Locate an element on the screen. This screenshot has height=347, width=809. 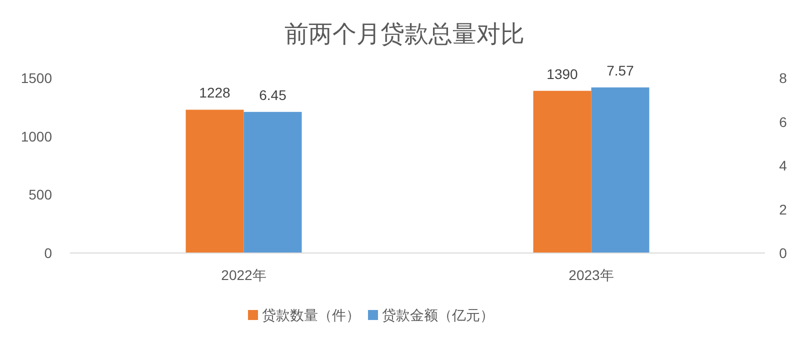
data-label: 1228 is located at coordinates (215, 92).